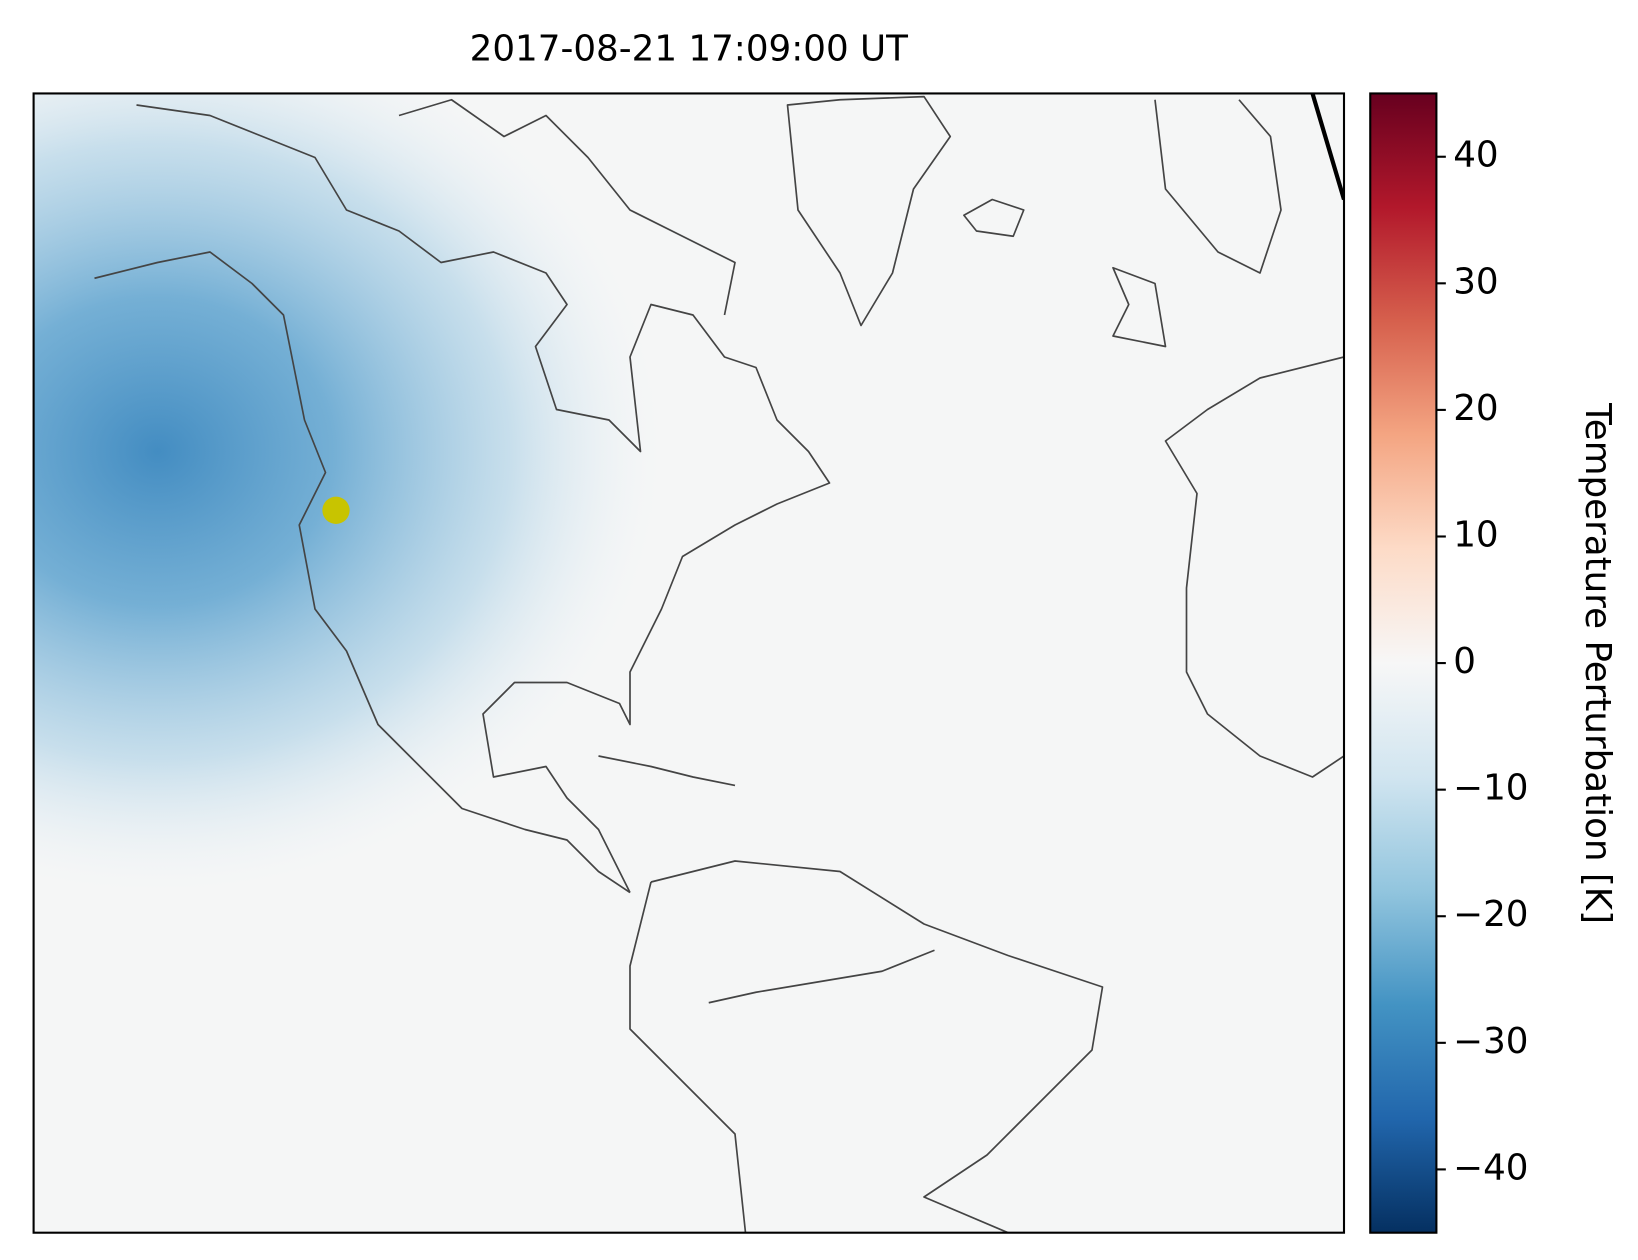 This screenshot has width=1638, height=1260. I want to click on colorbar-label: Temperature Perturbation [K], so click(1597, 663).